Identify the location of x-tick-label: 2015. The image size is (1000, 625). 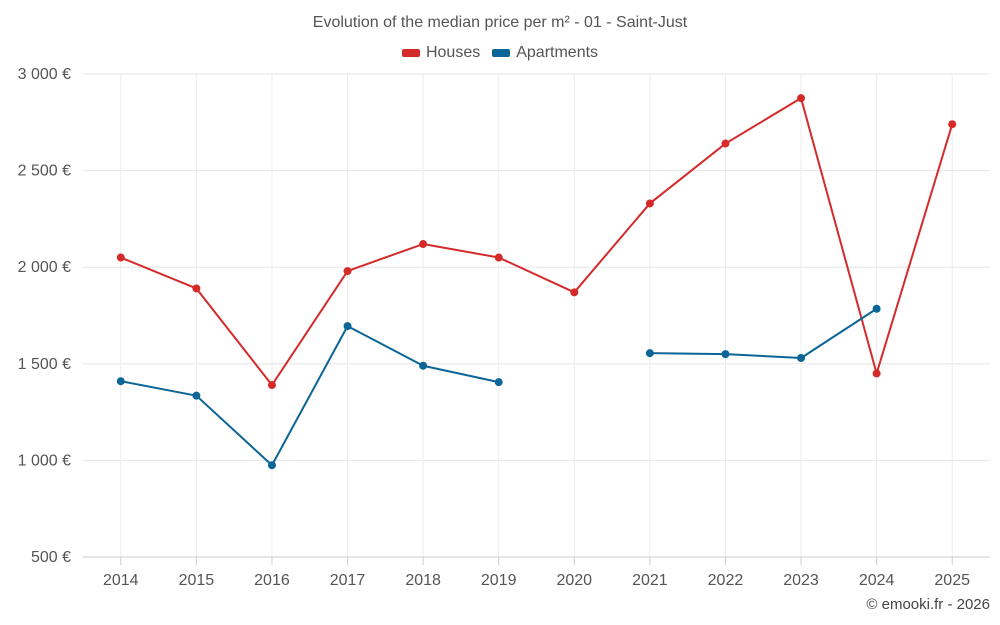
(197, 580).